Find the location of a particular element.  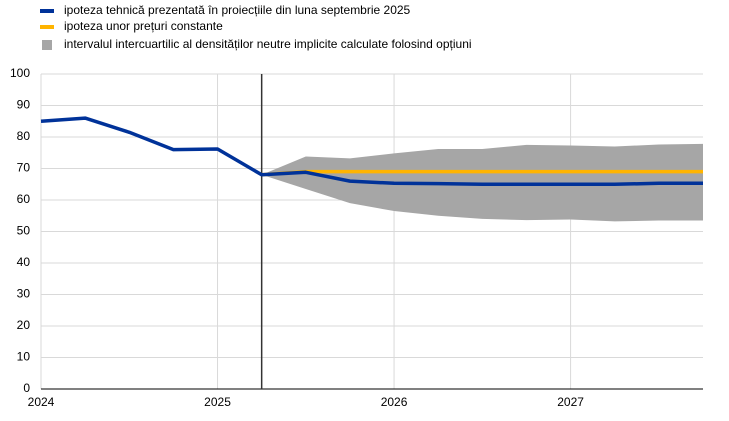

legend-label: ipoteza unor prețuri constante is located at coordinates (143, 26).